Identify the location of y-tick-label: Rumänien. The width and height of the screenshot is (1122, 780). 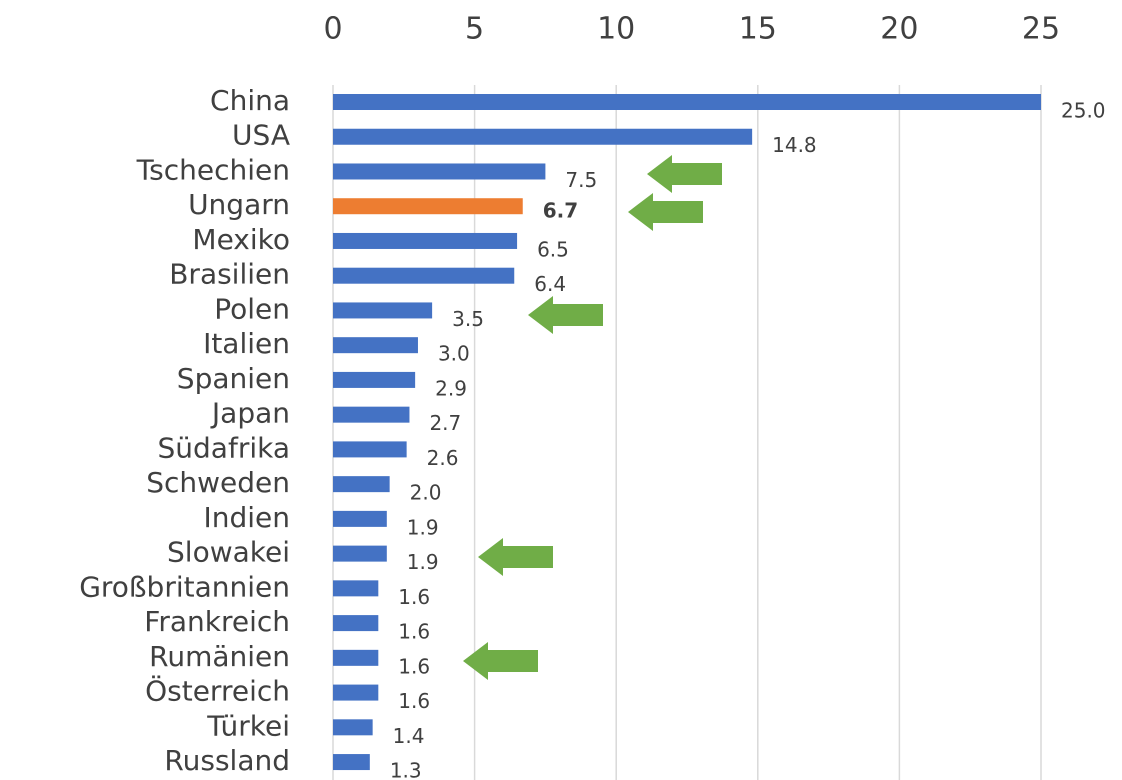
(219, 656).